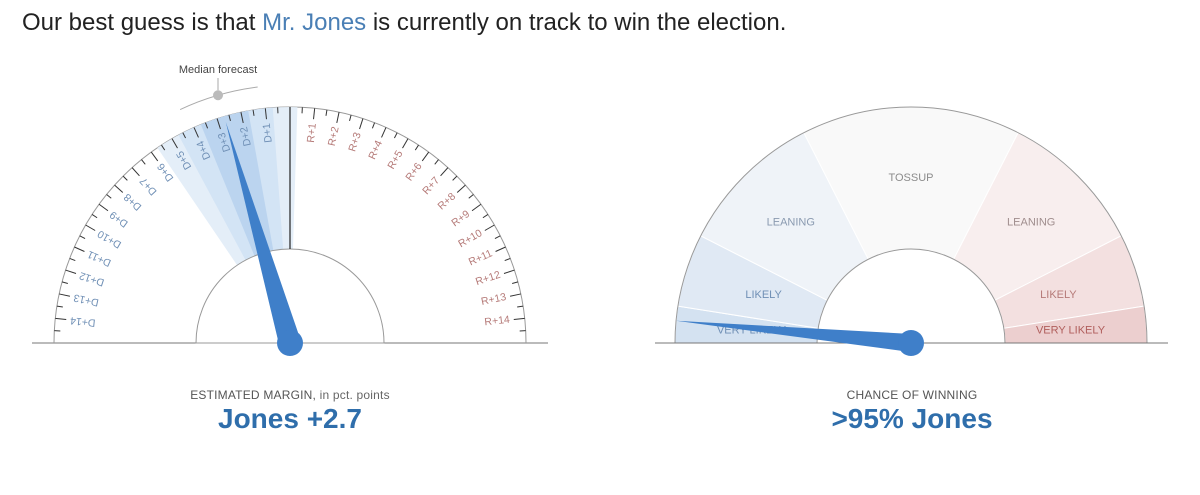  I want to click on margin-caption: ESTIMATED MARGIN, in pct. points, so click(290, 395).